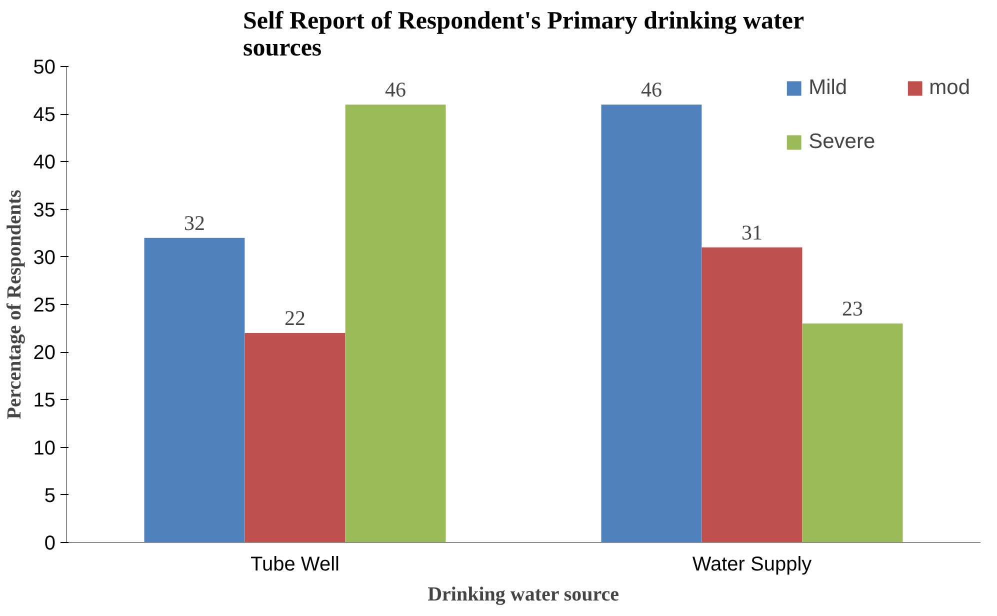  Describe the element at coordinates (295, 565) in the screenshot. I see `x-tick-label: Tube Well` at that location.